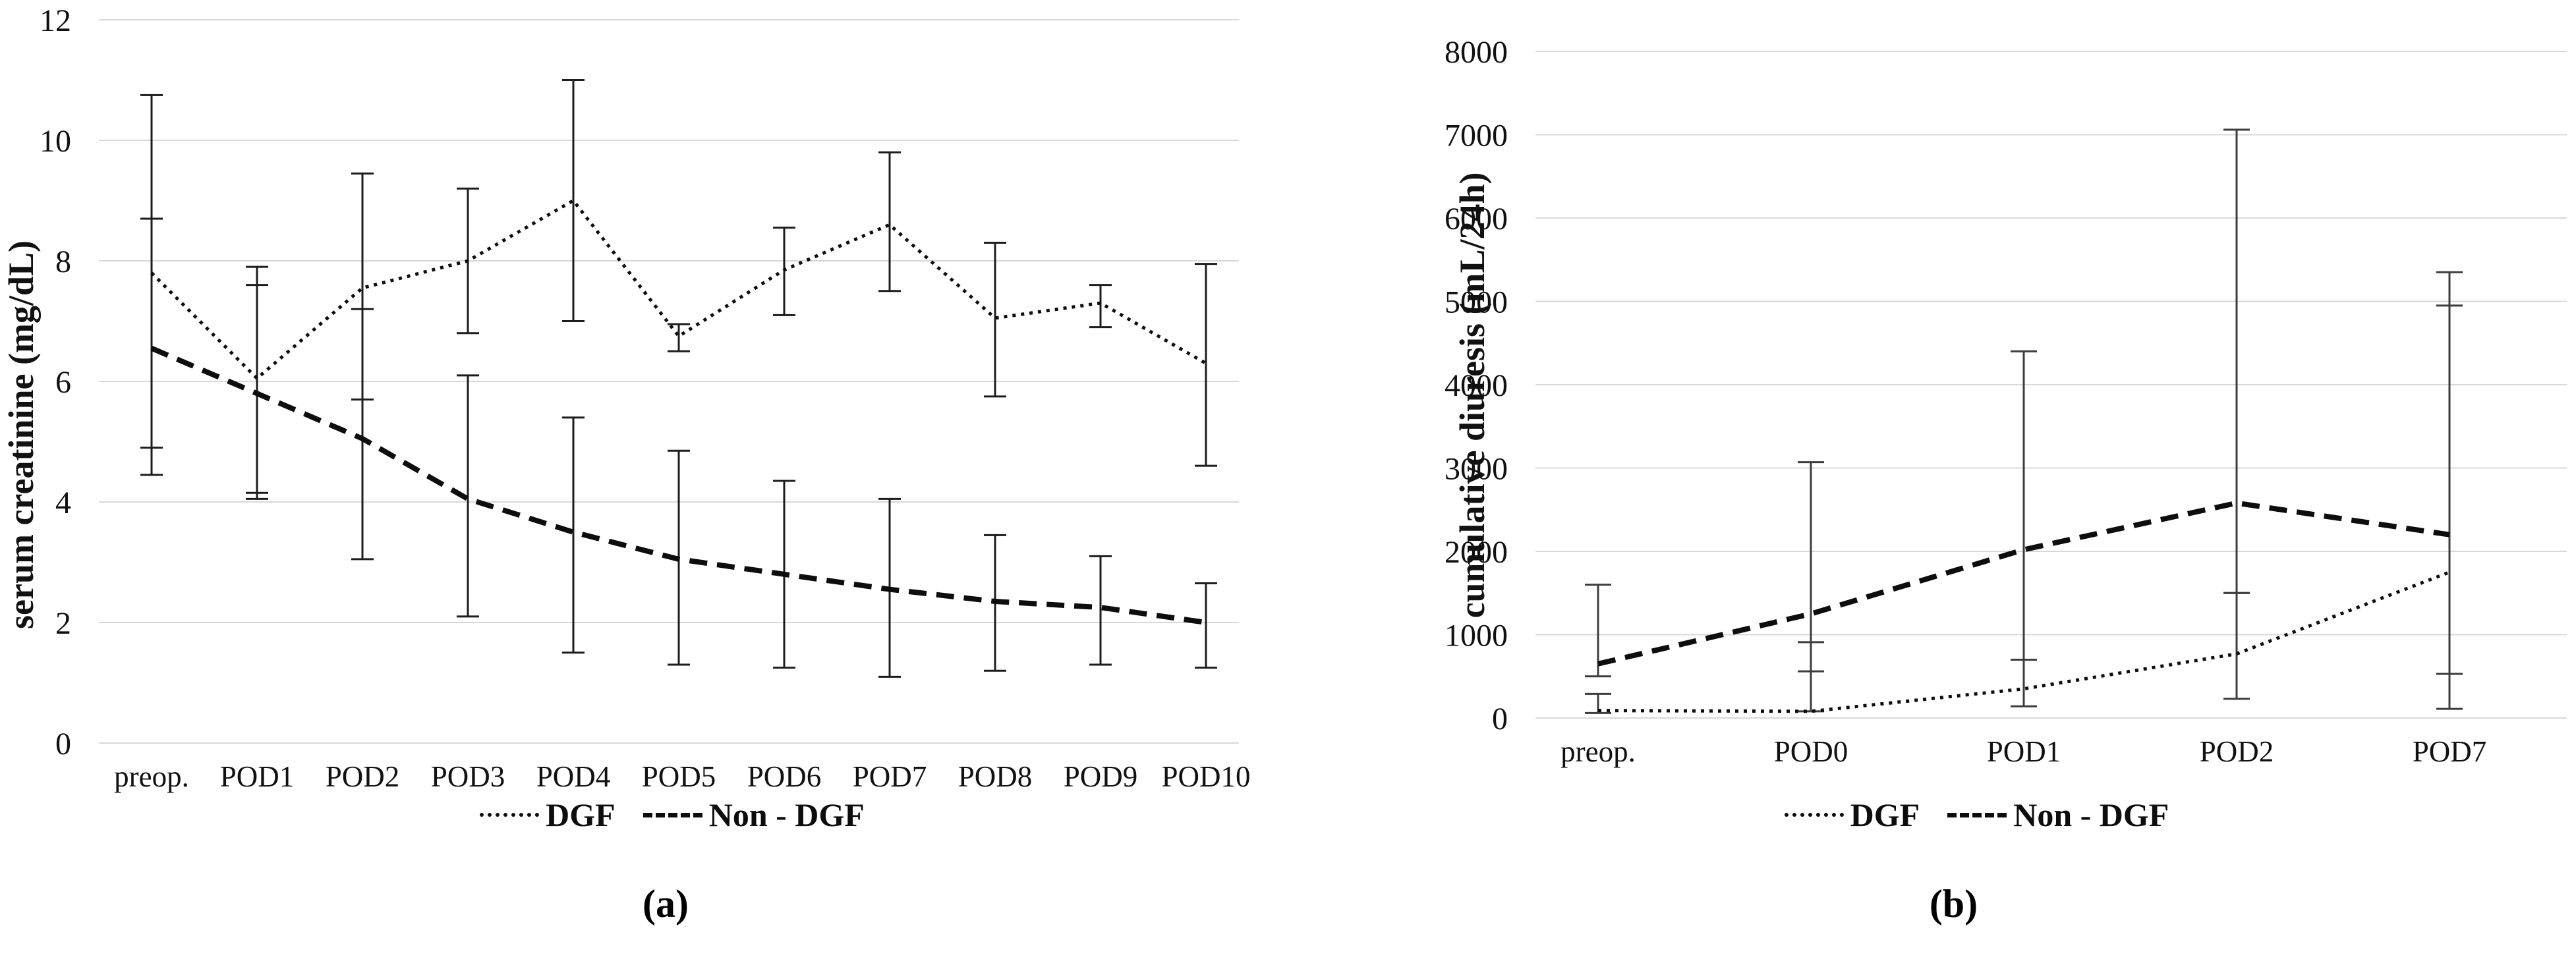  I want to click on caption-b: (b), so click(1953, 904).